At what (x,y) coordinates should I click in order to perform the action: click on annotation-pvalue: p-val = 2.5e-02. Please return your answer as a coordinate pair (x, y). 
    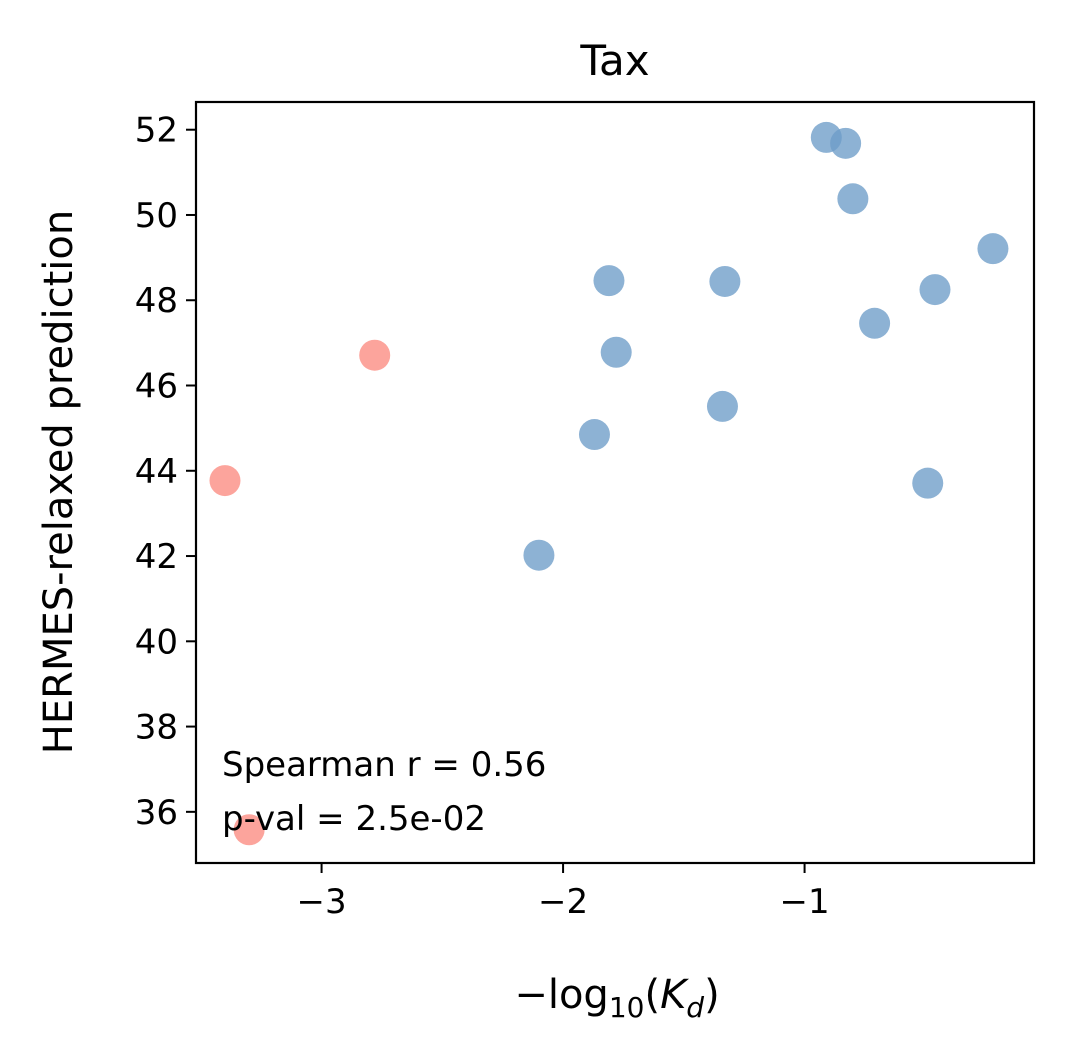
    Looking at the image, I should click on (354, 819).